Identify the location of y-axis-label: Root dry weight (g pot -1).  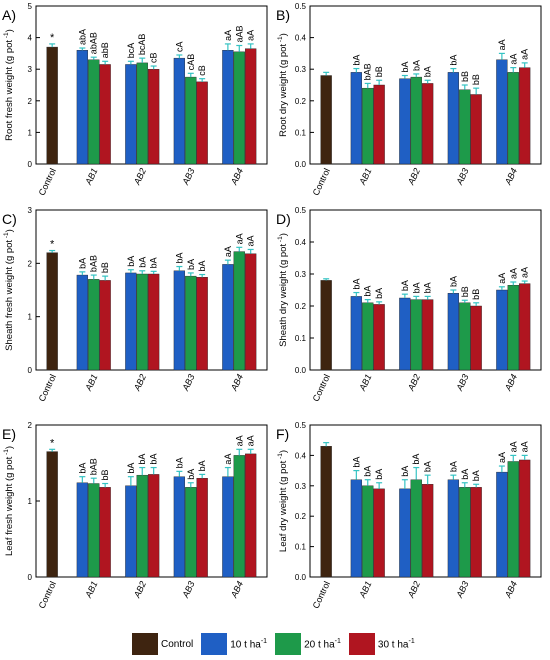
(283, 85).